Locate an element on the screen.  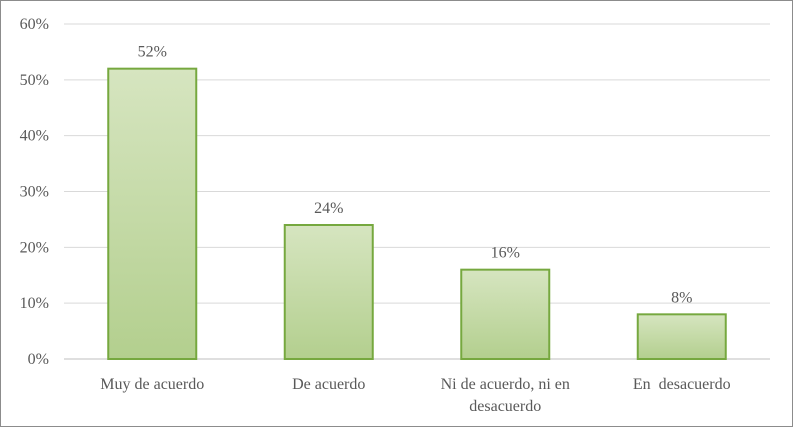
y-axis-tick-labels: 0% 10% 20% 30% 40% 50% 60% is located at coordinates (34, 192).